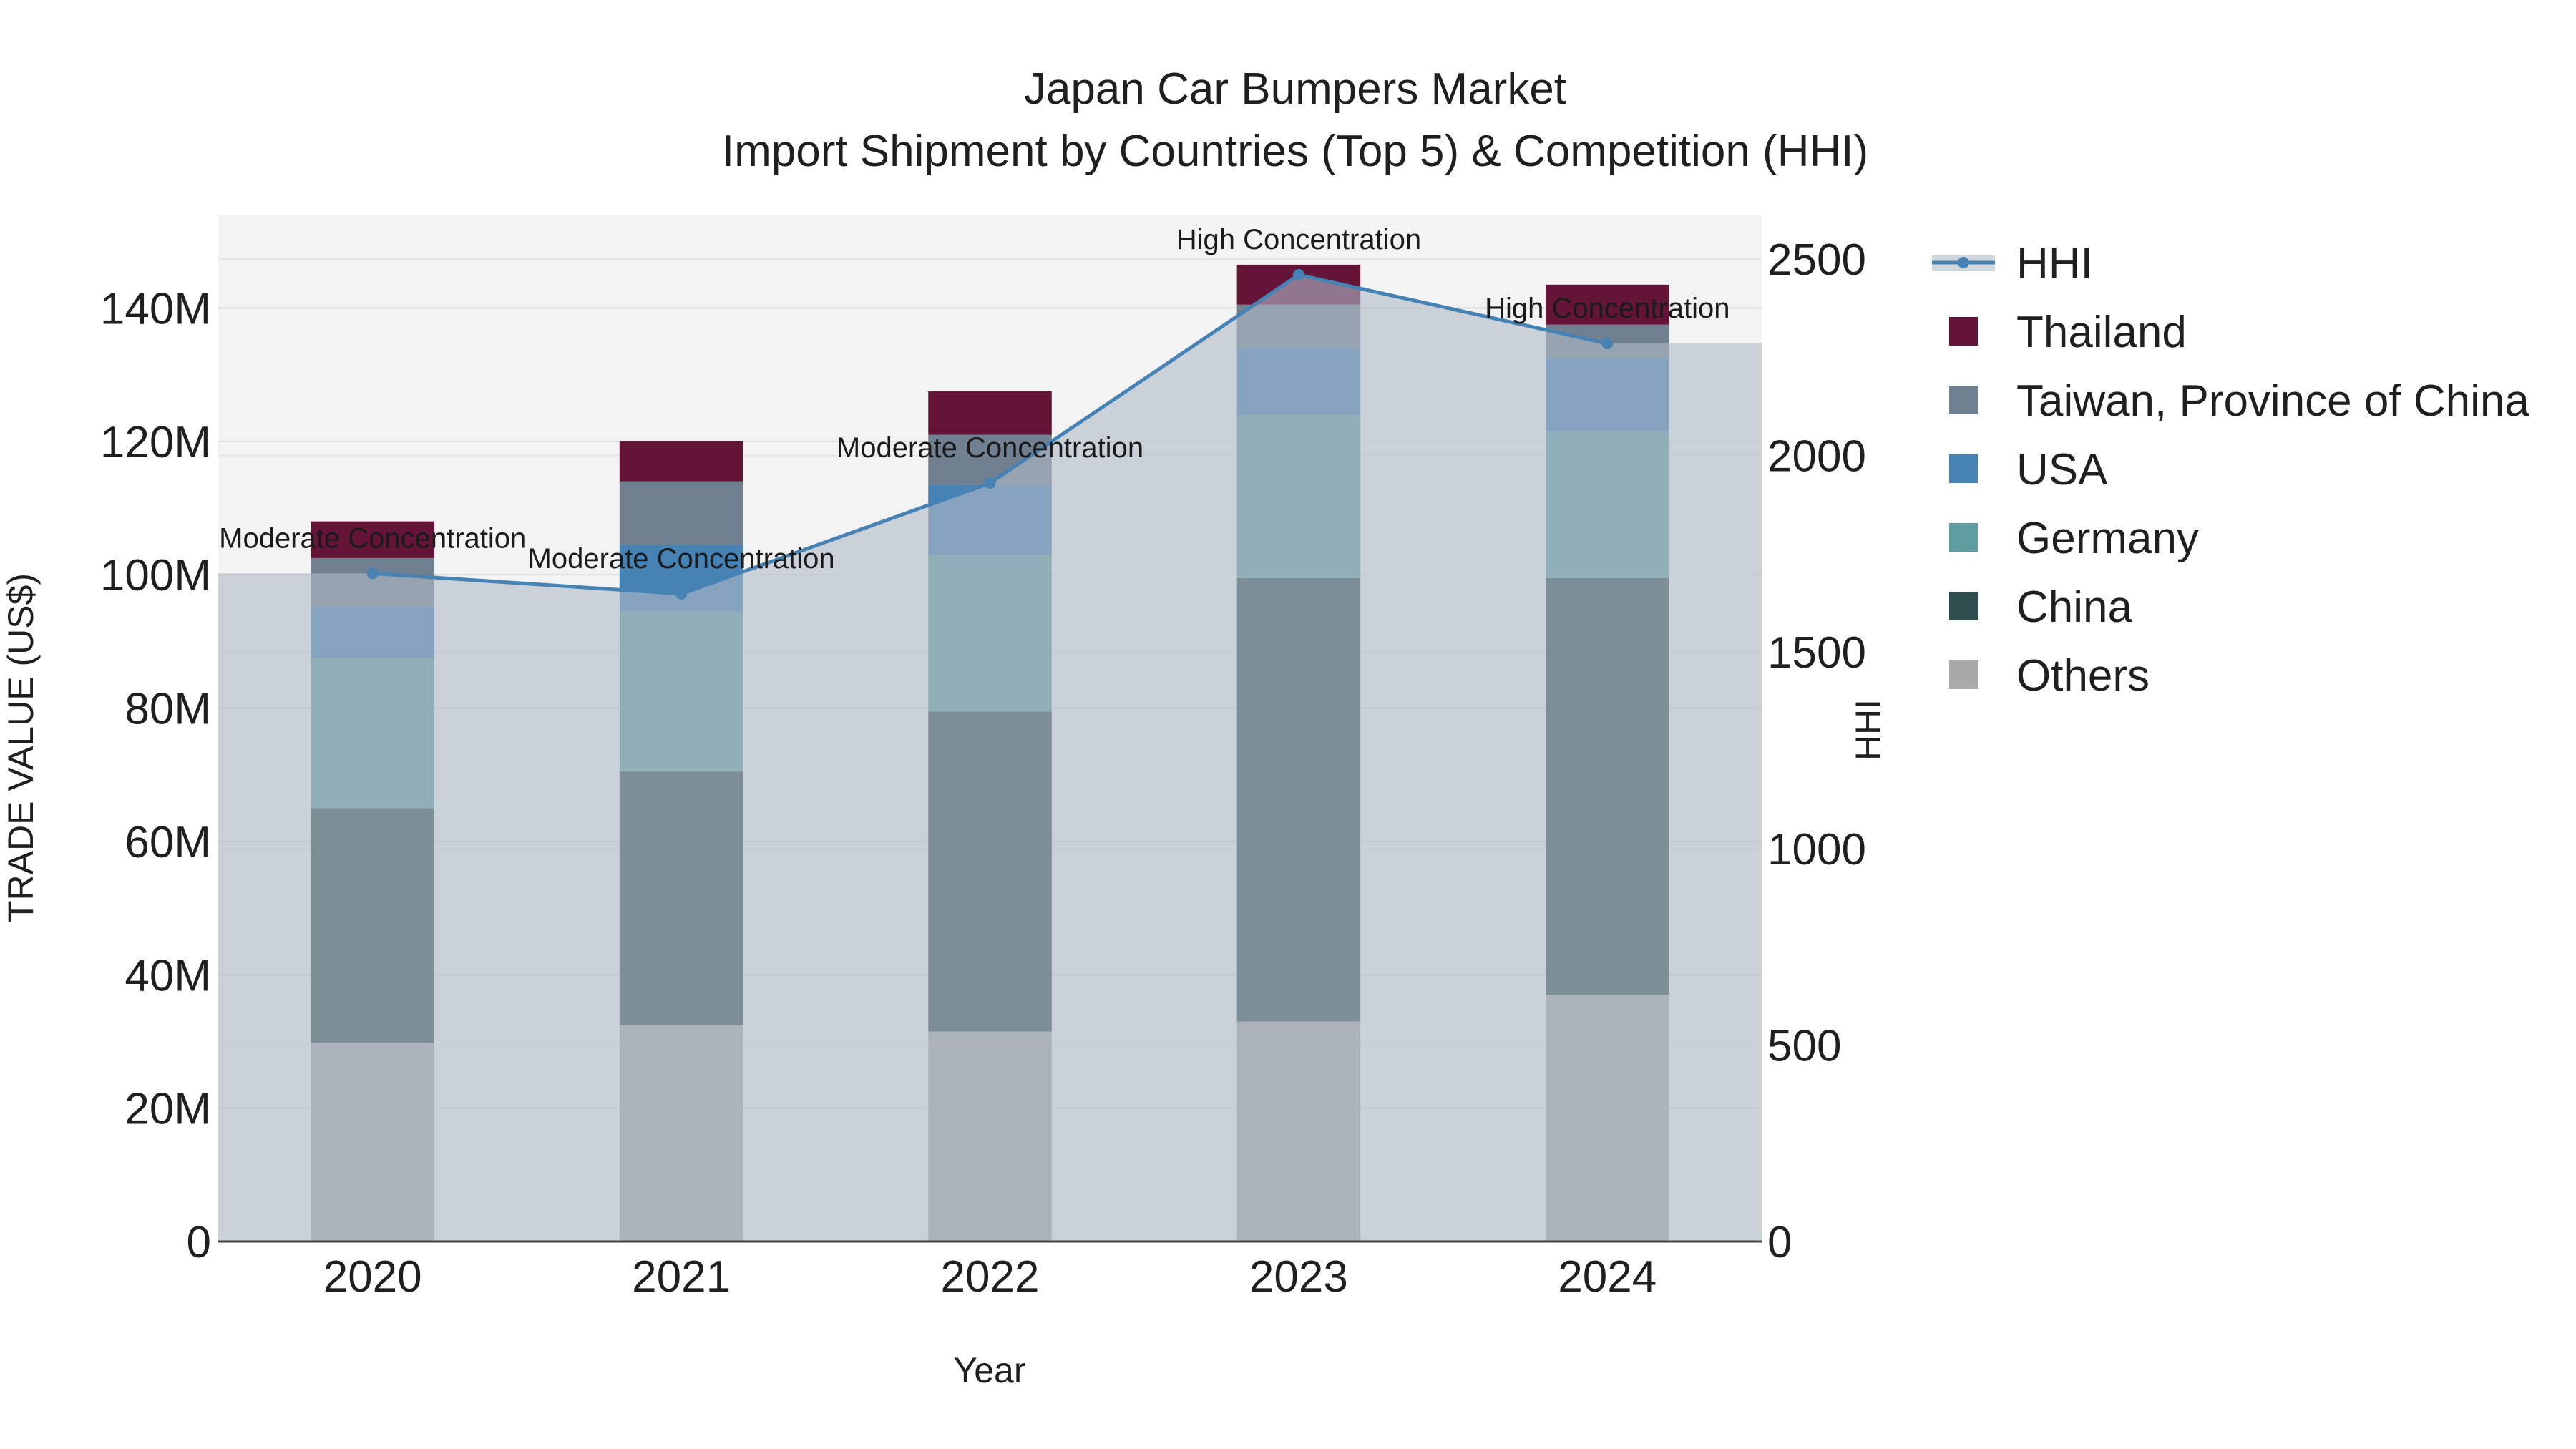 The width and height of the screenshot is (2576, 1449). Describe the element at coordinates (681, 1277) in the screenshot. I see `x-tick-label-2021: 2021` at that location.